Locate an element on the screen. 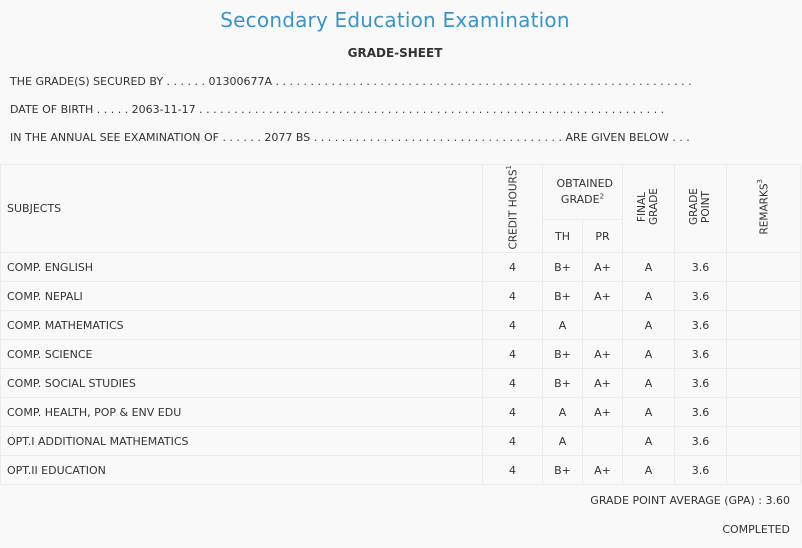 The width and height of the screenshot is (802, 548). subject-cell: COMP. NEPALI is located at coordinates (241, 296).